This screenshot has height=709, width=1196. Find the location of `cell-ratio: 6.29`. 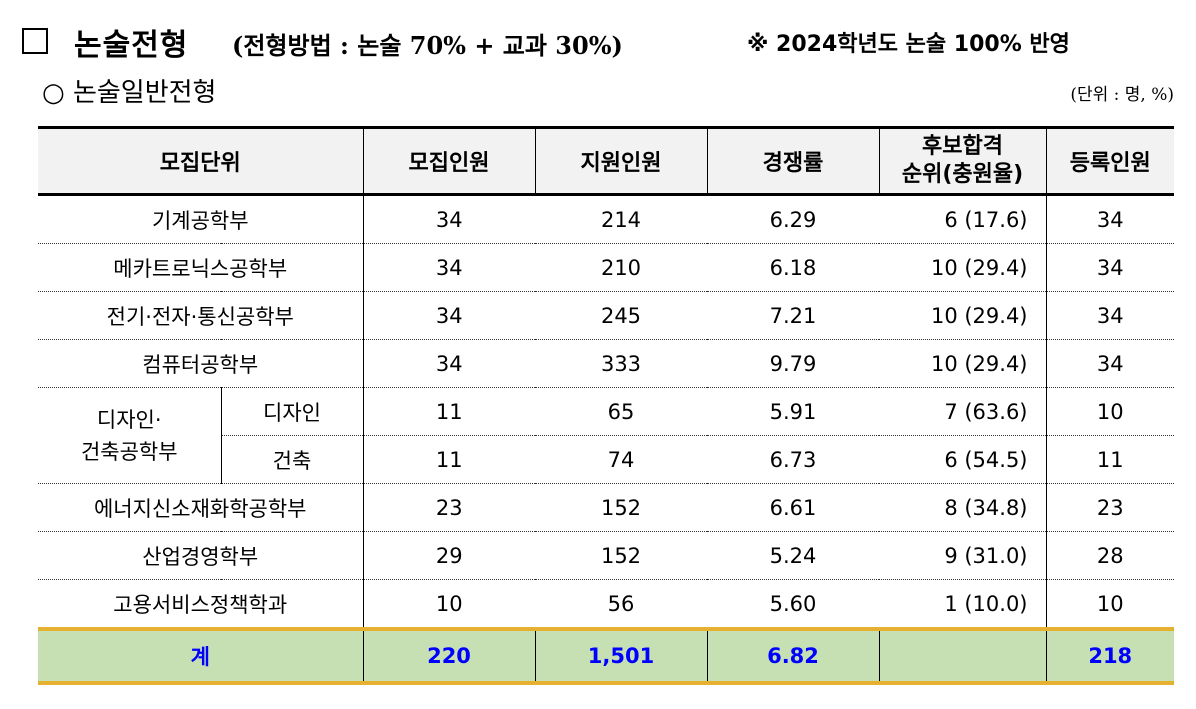

cell-ratio: 6.29 is located at coordinates (793, 219).